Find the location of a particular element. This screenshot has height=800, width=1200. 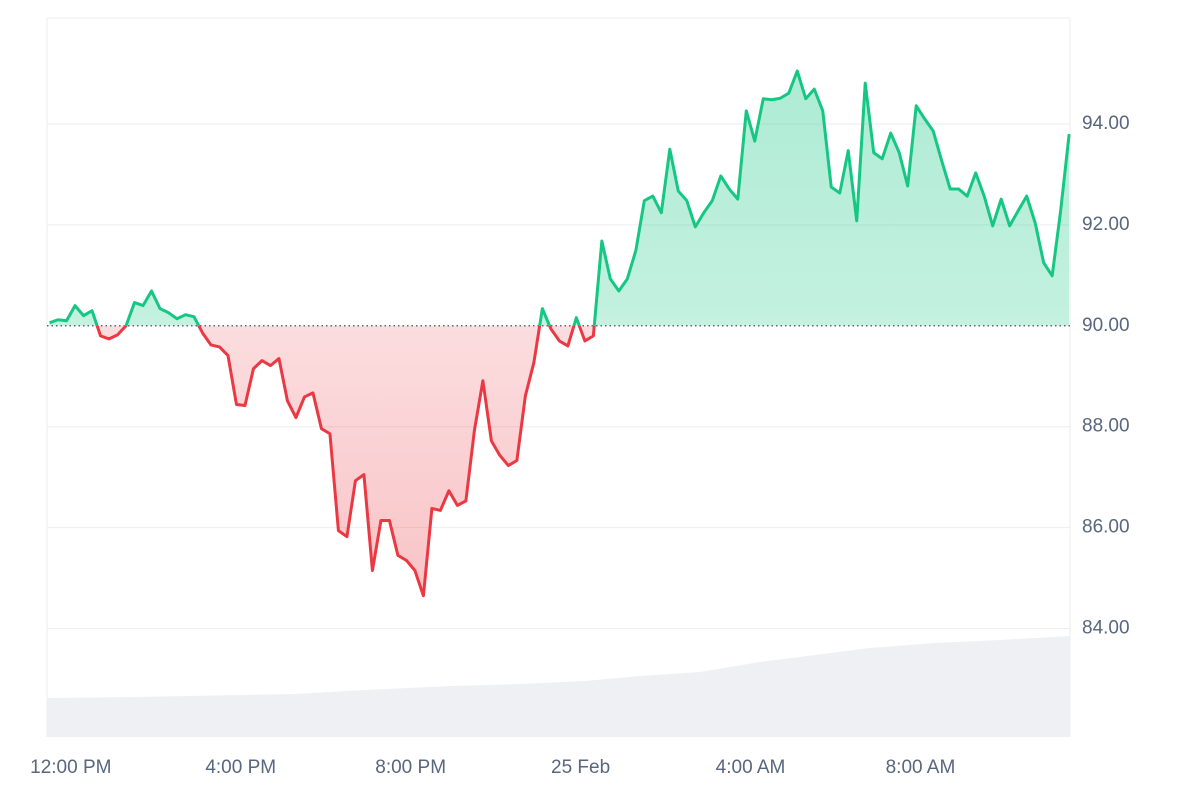

y-tick-label: 86.00 is located at coordinates (1106, 527).